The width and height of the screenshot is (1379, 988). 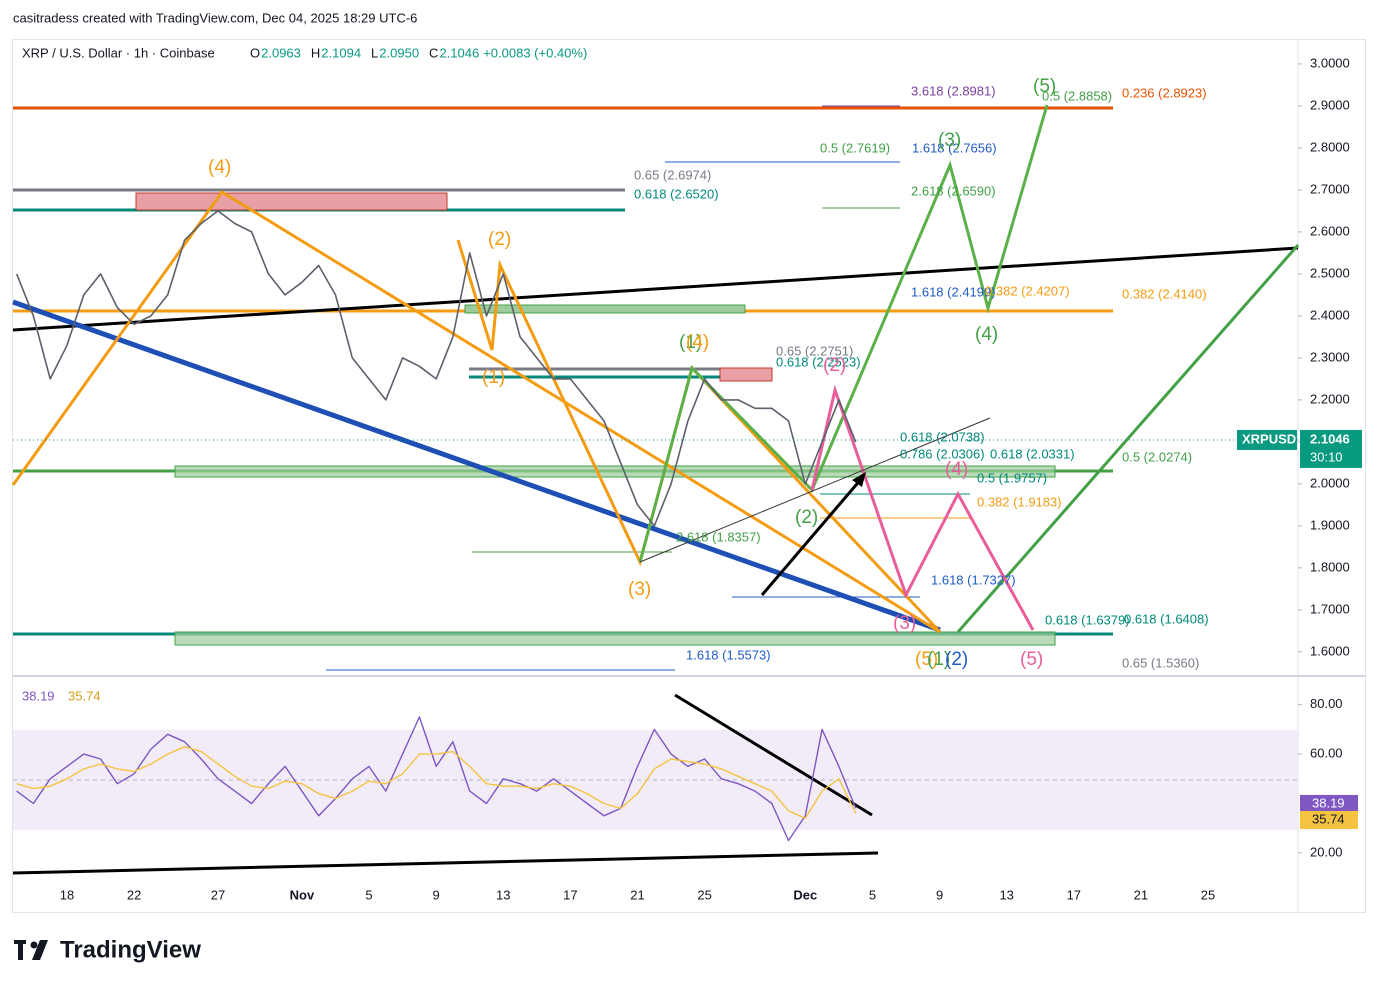 What do you see at coordinates (1166, 618) in the screenshot?
I see `fib-label: 0.618 (1.6408)` at bounding box center [1166, 618].